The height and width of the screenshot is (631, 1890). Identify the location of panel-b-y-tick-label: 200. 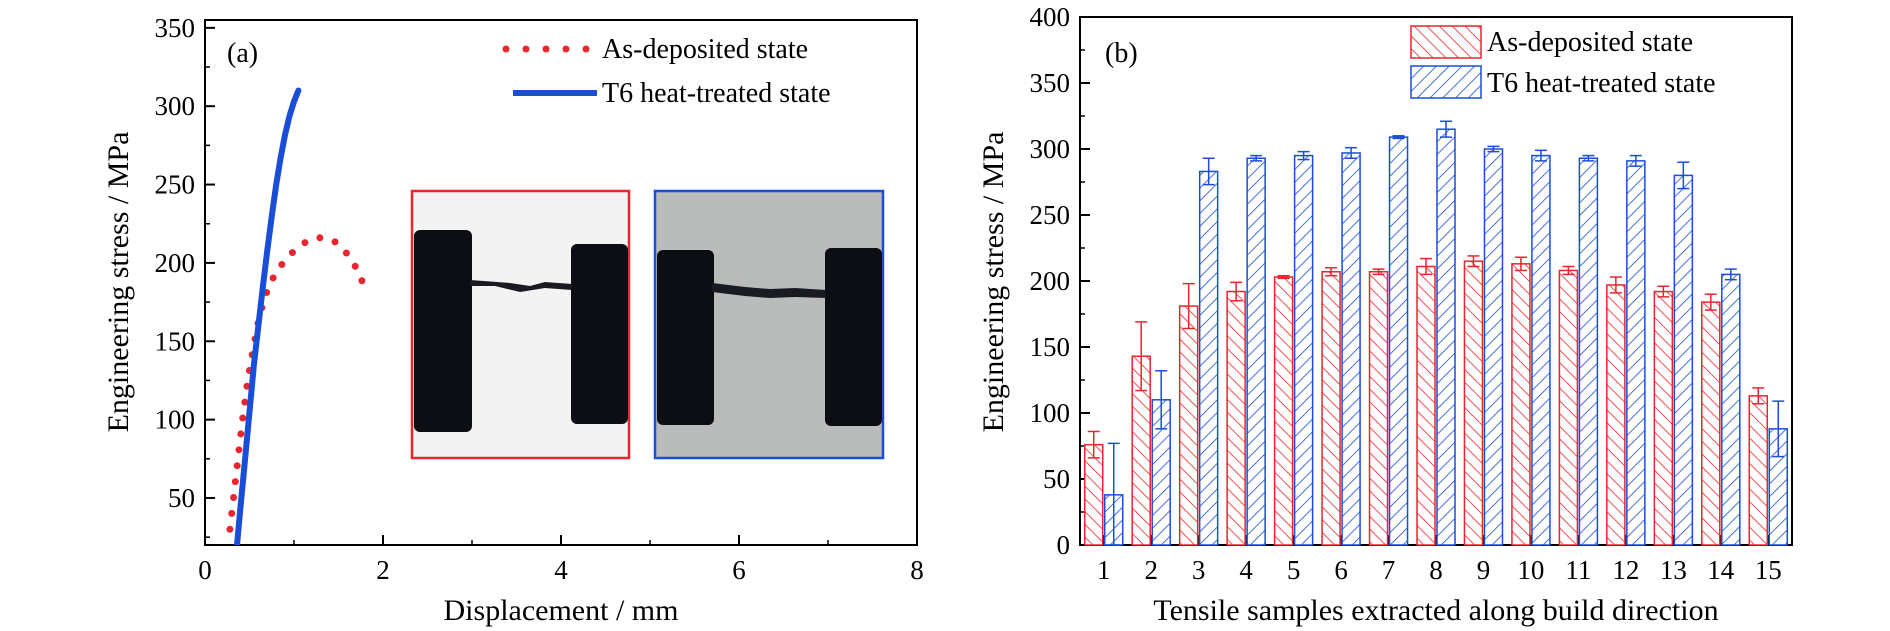
(1050, 281).